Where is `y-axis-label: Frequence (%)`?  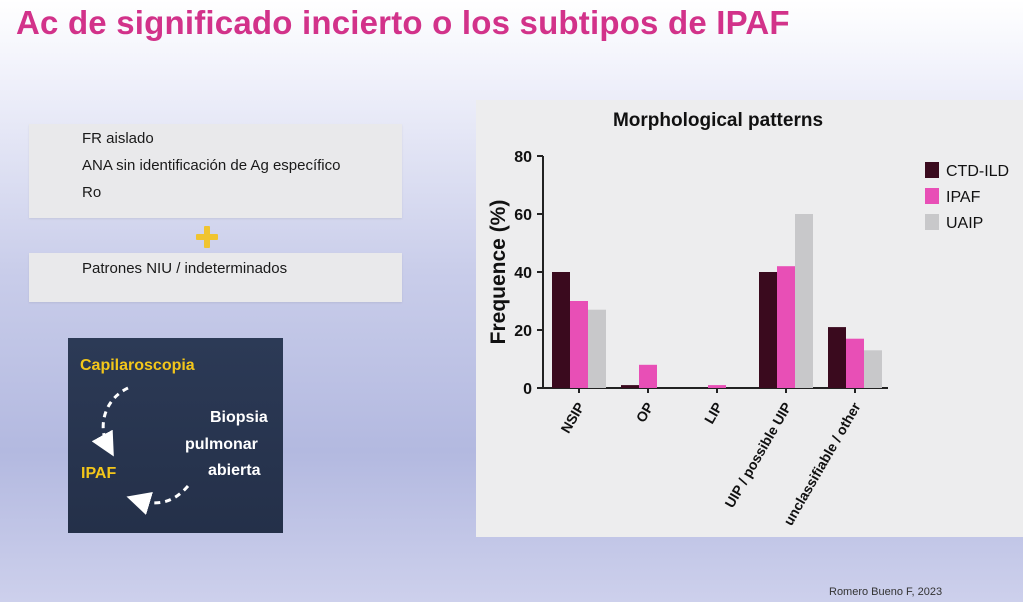
y-axis-label: Frequence (%) is located at coordinates (498, 272).